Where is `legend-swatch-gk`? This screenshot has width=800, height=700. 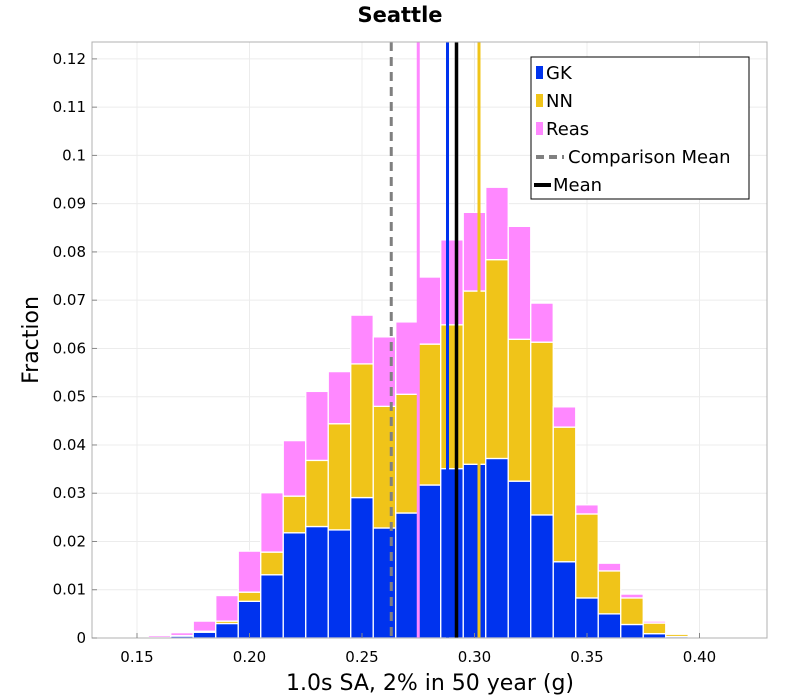
legend-swatch-gk is located at coordinates (539, 72).